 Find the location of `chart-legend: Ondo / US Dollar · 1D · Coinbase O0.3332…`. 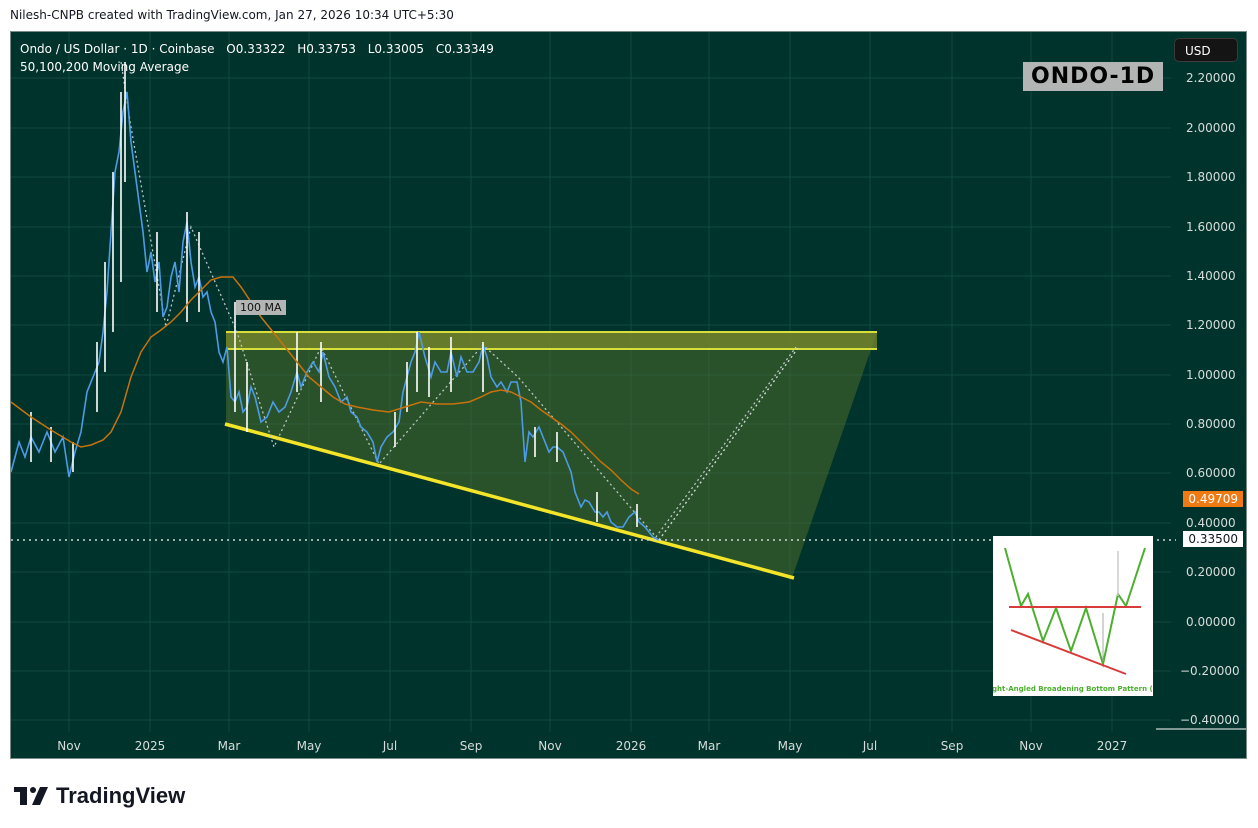

chart-legend: Ondo / US Dollar · 1D · Coinbase O0.3332… is located at coordinates (261, 58).